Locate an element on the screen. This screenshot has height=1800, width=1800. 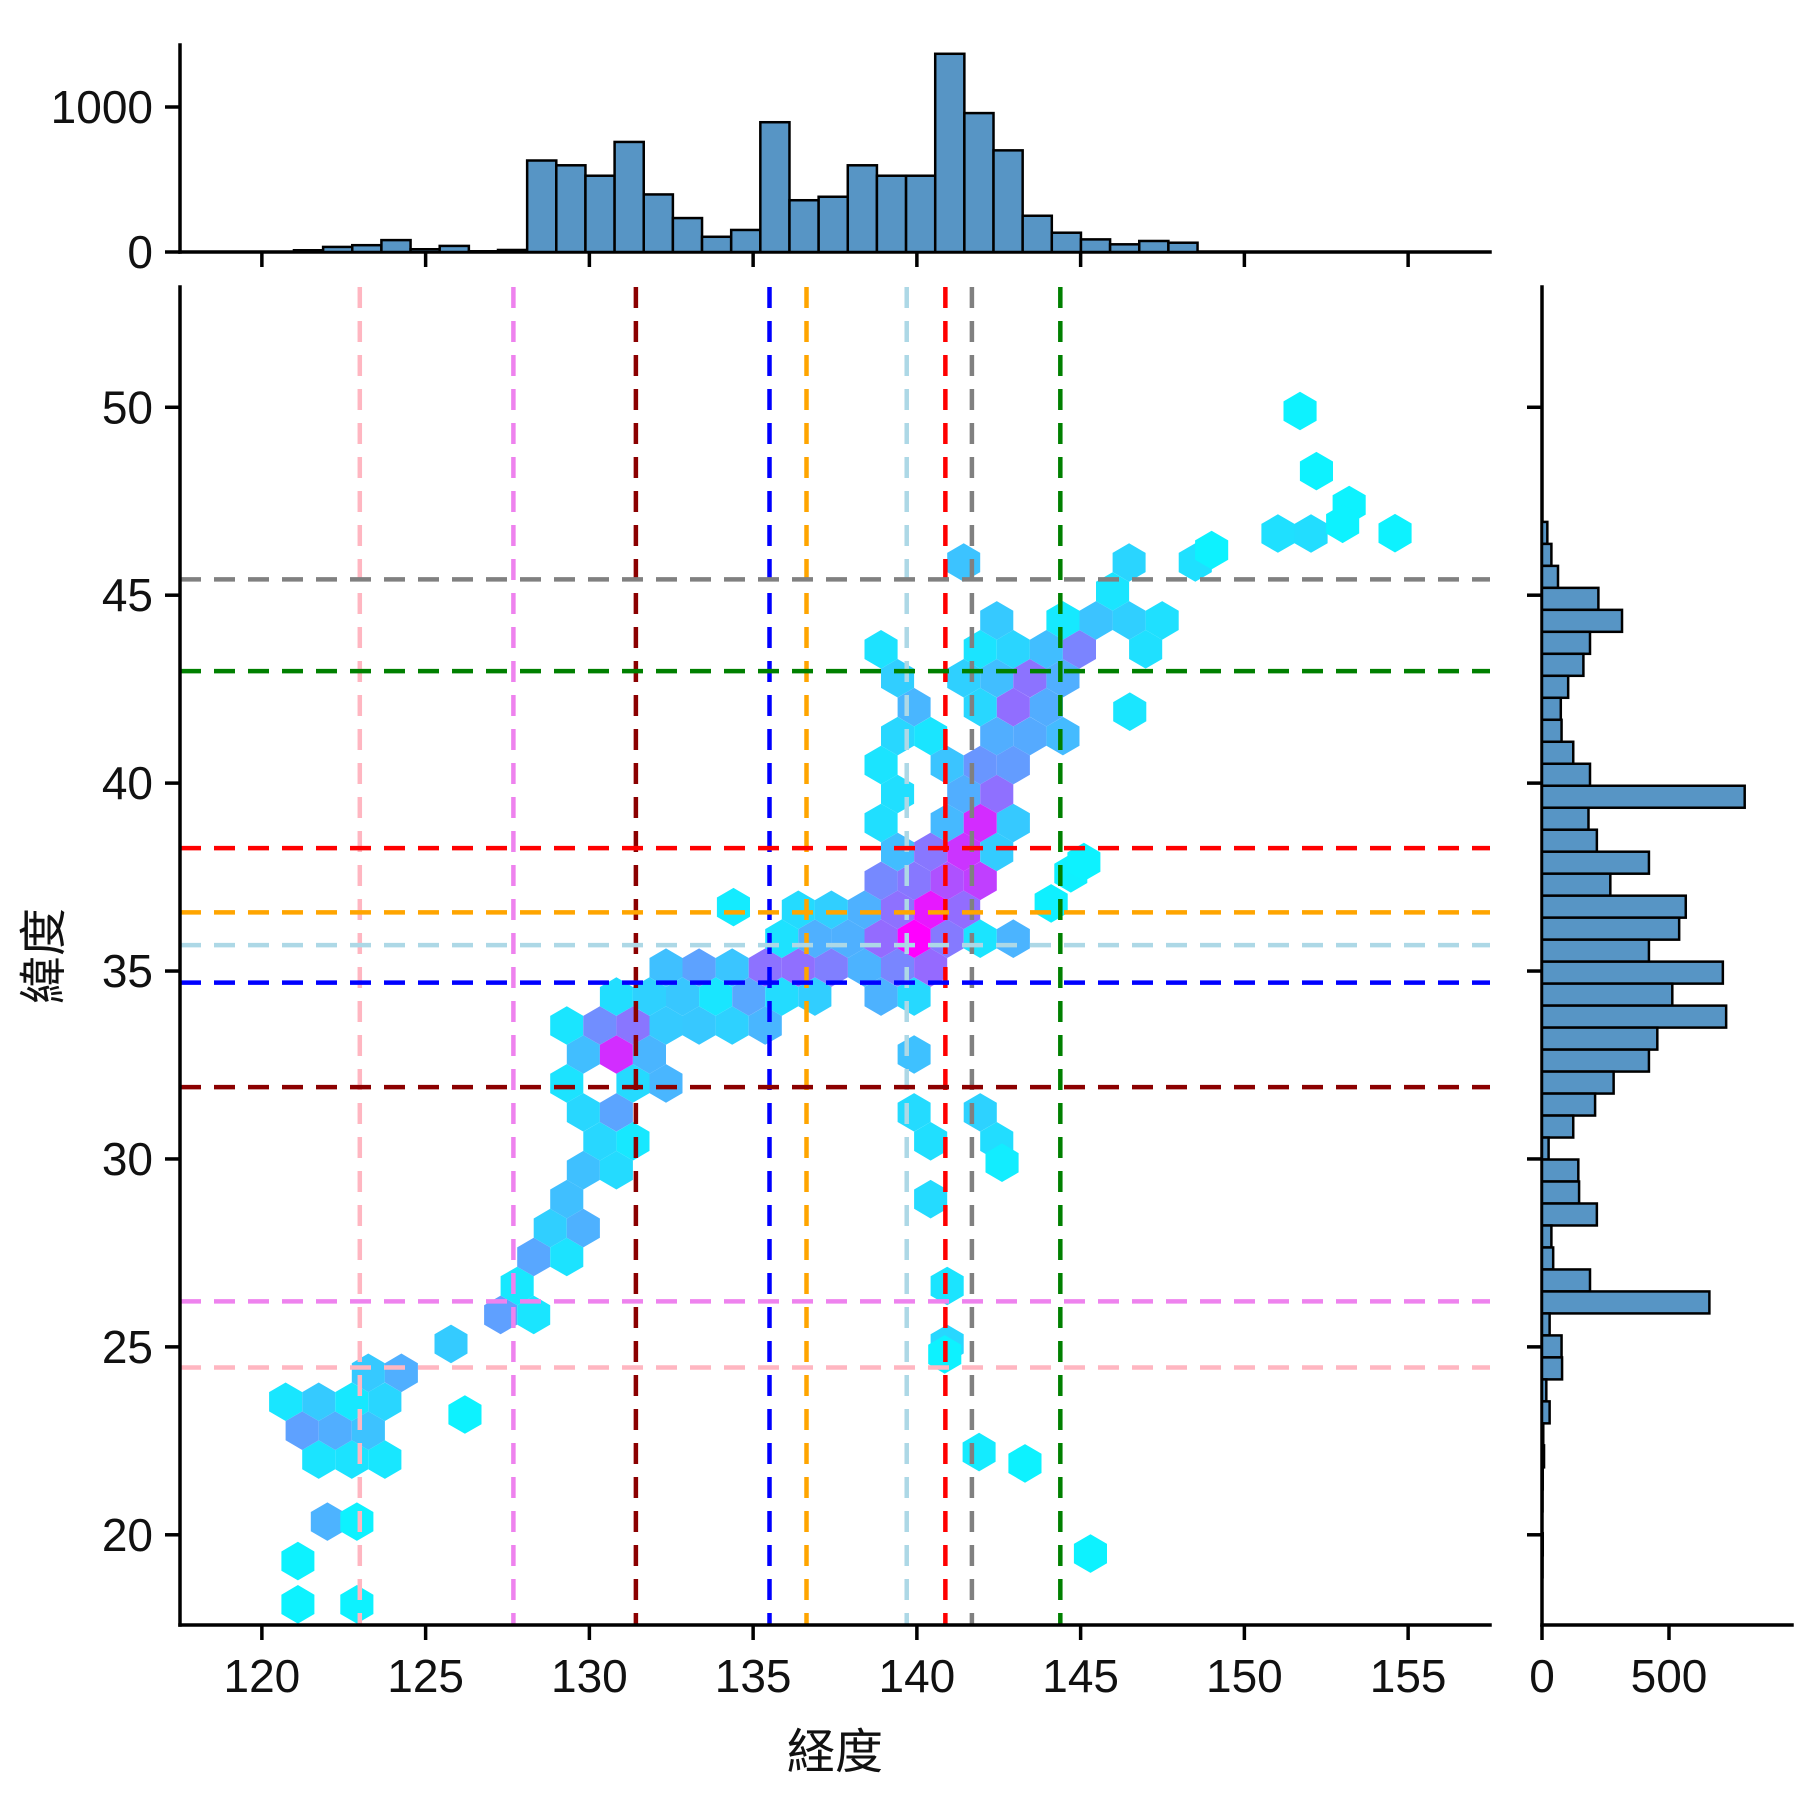
y-axis-label: 緯度 is located at coordinates (44, 956).